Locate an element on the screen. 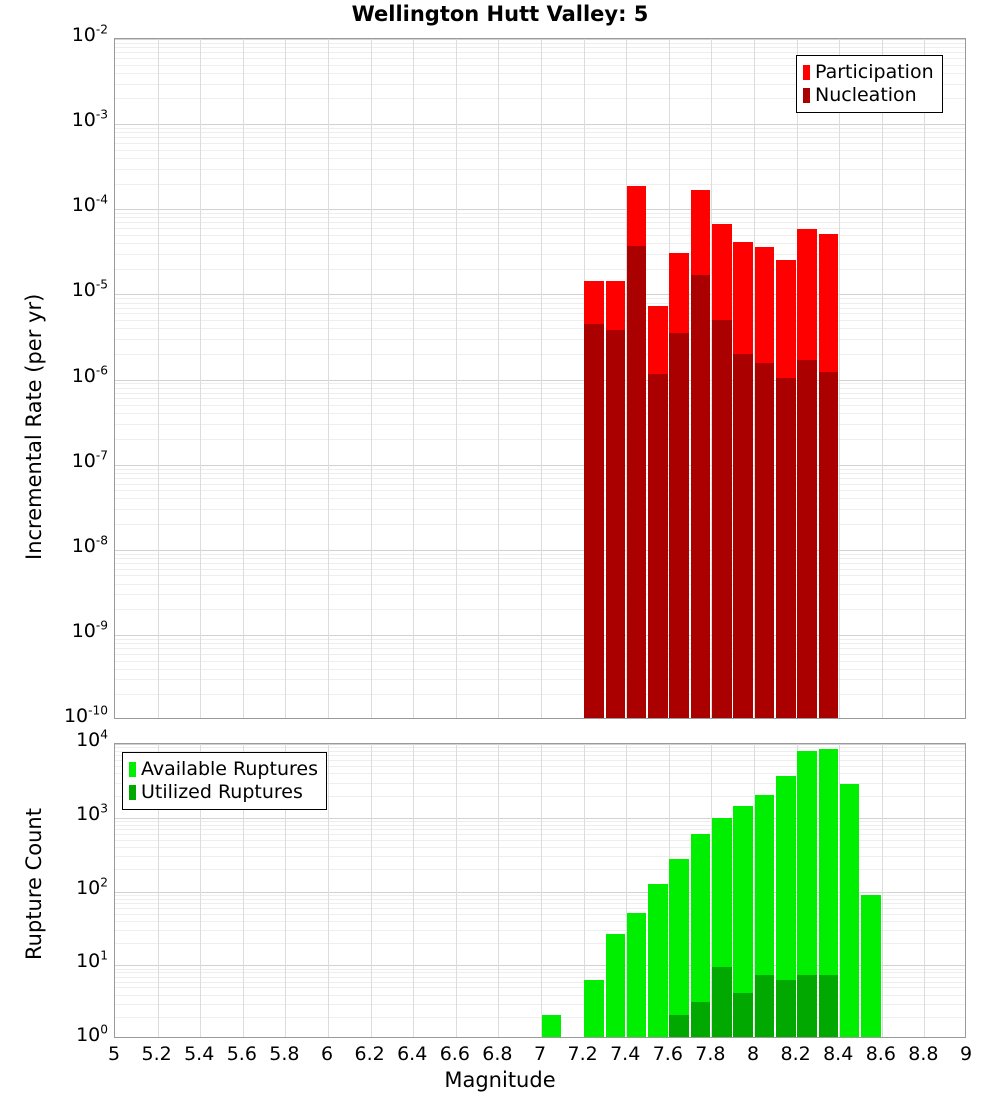 This screenshot has width=1000, height=1100. legend-item-utilized-ruptures: Utilized Ruptures is located at coordinates (223, 792).